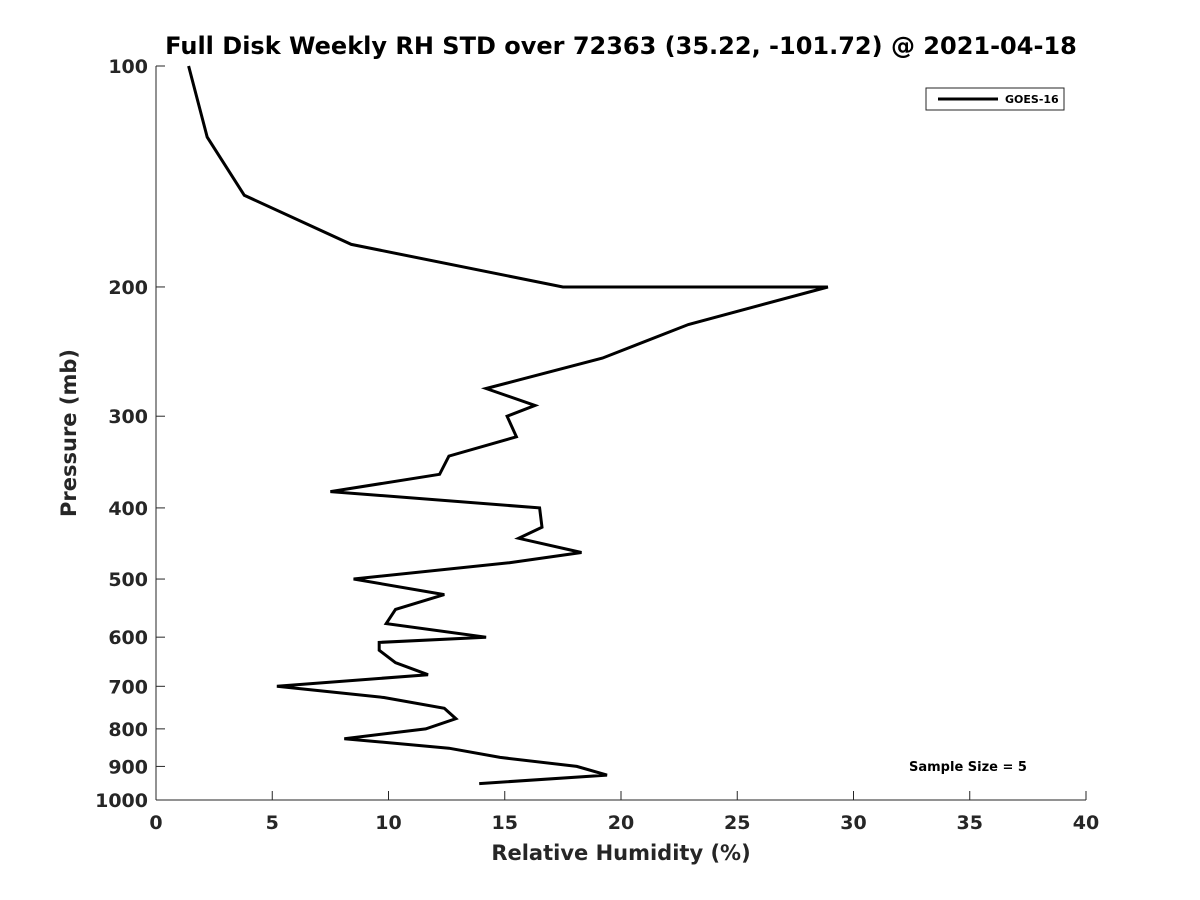  What do you see at coordinates (853, 823) in the screenshot?
I see `x-tick-label: 30` at bounding box center [853, 823].